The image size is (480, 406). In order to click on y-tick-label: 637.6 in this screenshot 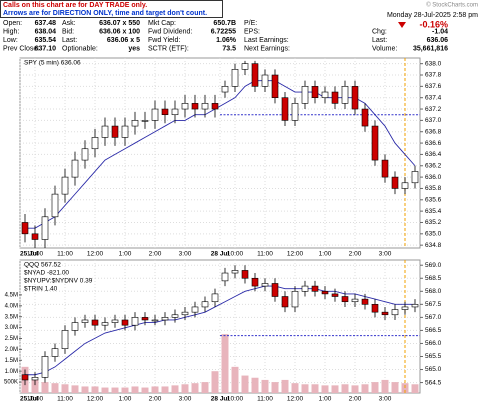, I will do `click(433, 86)`.